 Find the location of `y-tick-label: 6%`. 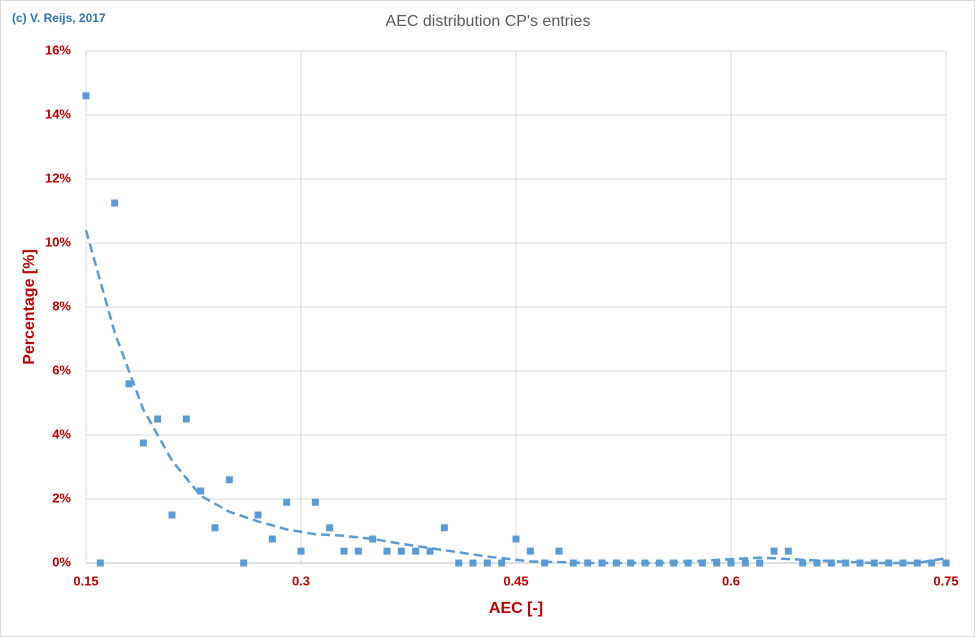

y-tick-label: 6% is located at coordinates (61, 369).